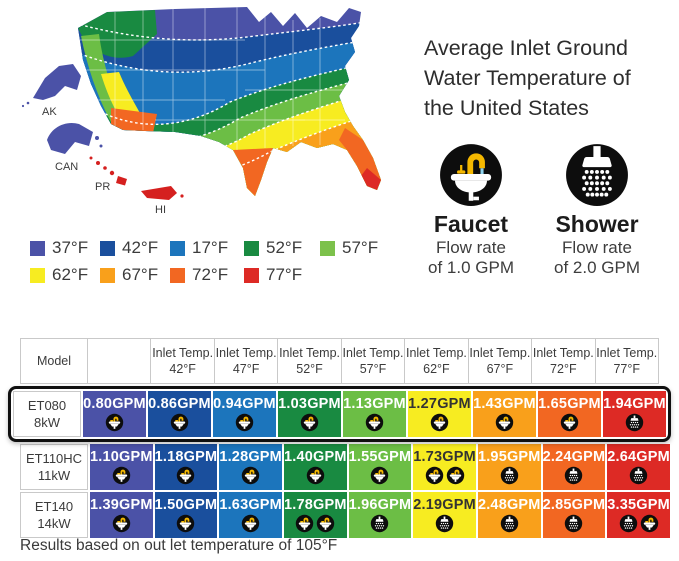 Image resolution: width=679 pixels, height=561 pixels. I want to click on temp-header-line: 42°F, so click(182, 369).